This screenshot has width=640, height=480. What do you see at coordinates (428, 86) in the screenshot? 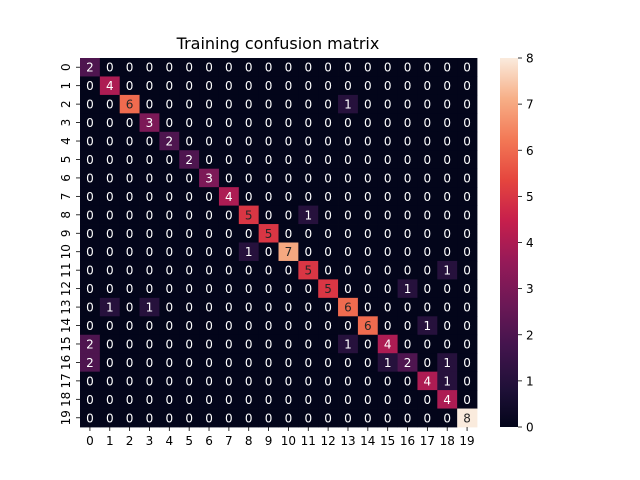
I see `cell-value-1-17: 0` at bounding box center [428, 86].